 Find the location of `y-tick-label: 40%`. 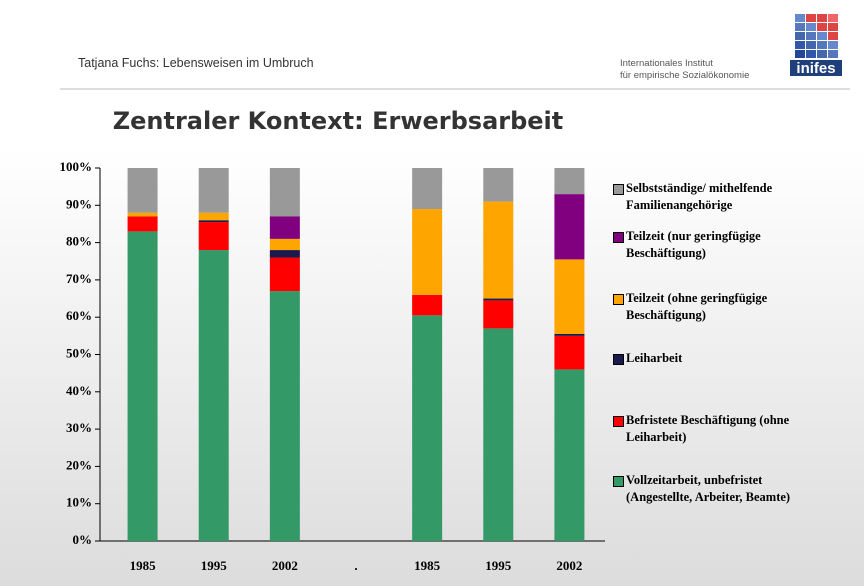

y-tick-label: 40% is located at coordinates (79, 390).